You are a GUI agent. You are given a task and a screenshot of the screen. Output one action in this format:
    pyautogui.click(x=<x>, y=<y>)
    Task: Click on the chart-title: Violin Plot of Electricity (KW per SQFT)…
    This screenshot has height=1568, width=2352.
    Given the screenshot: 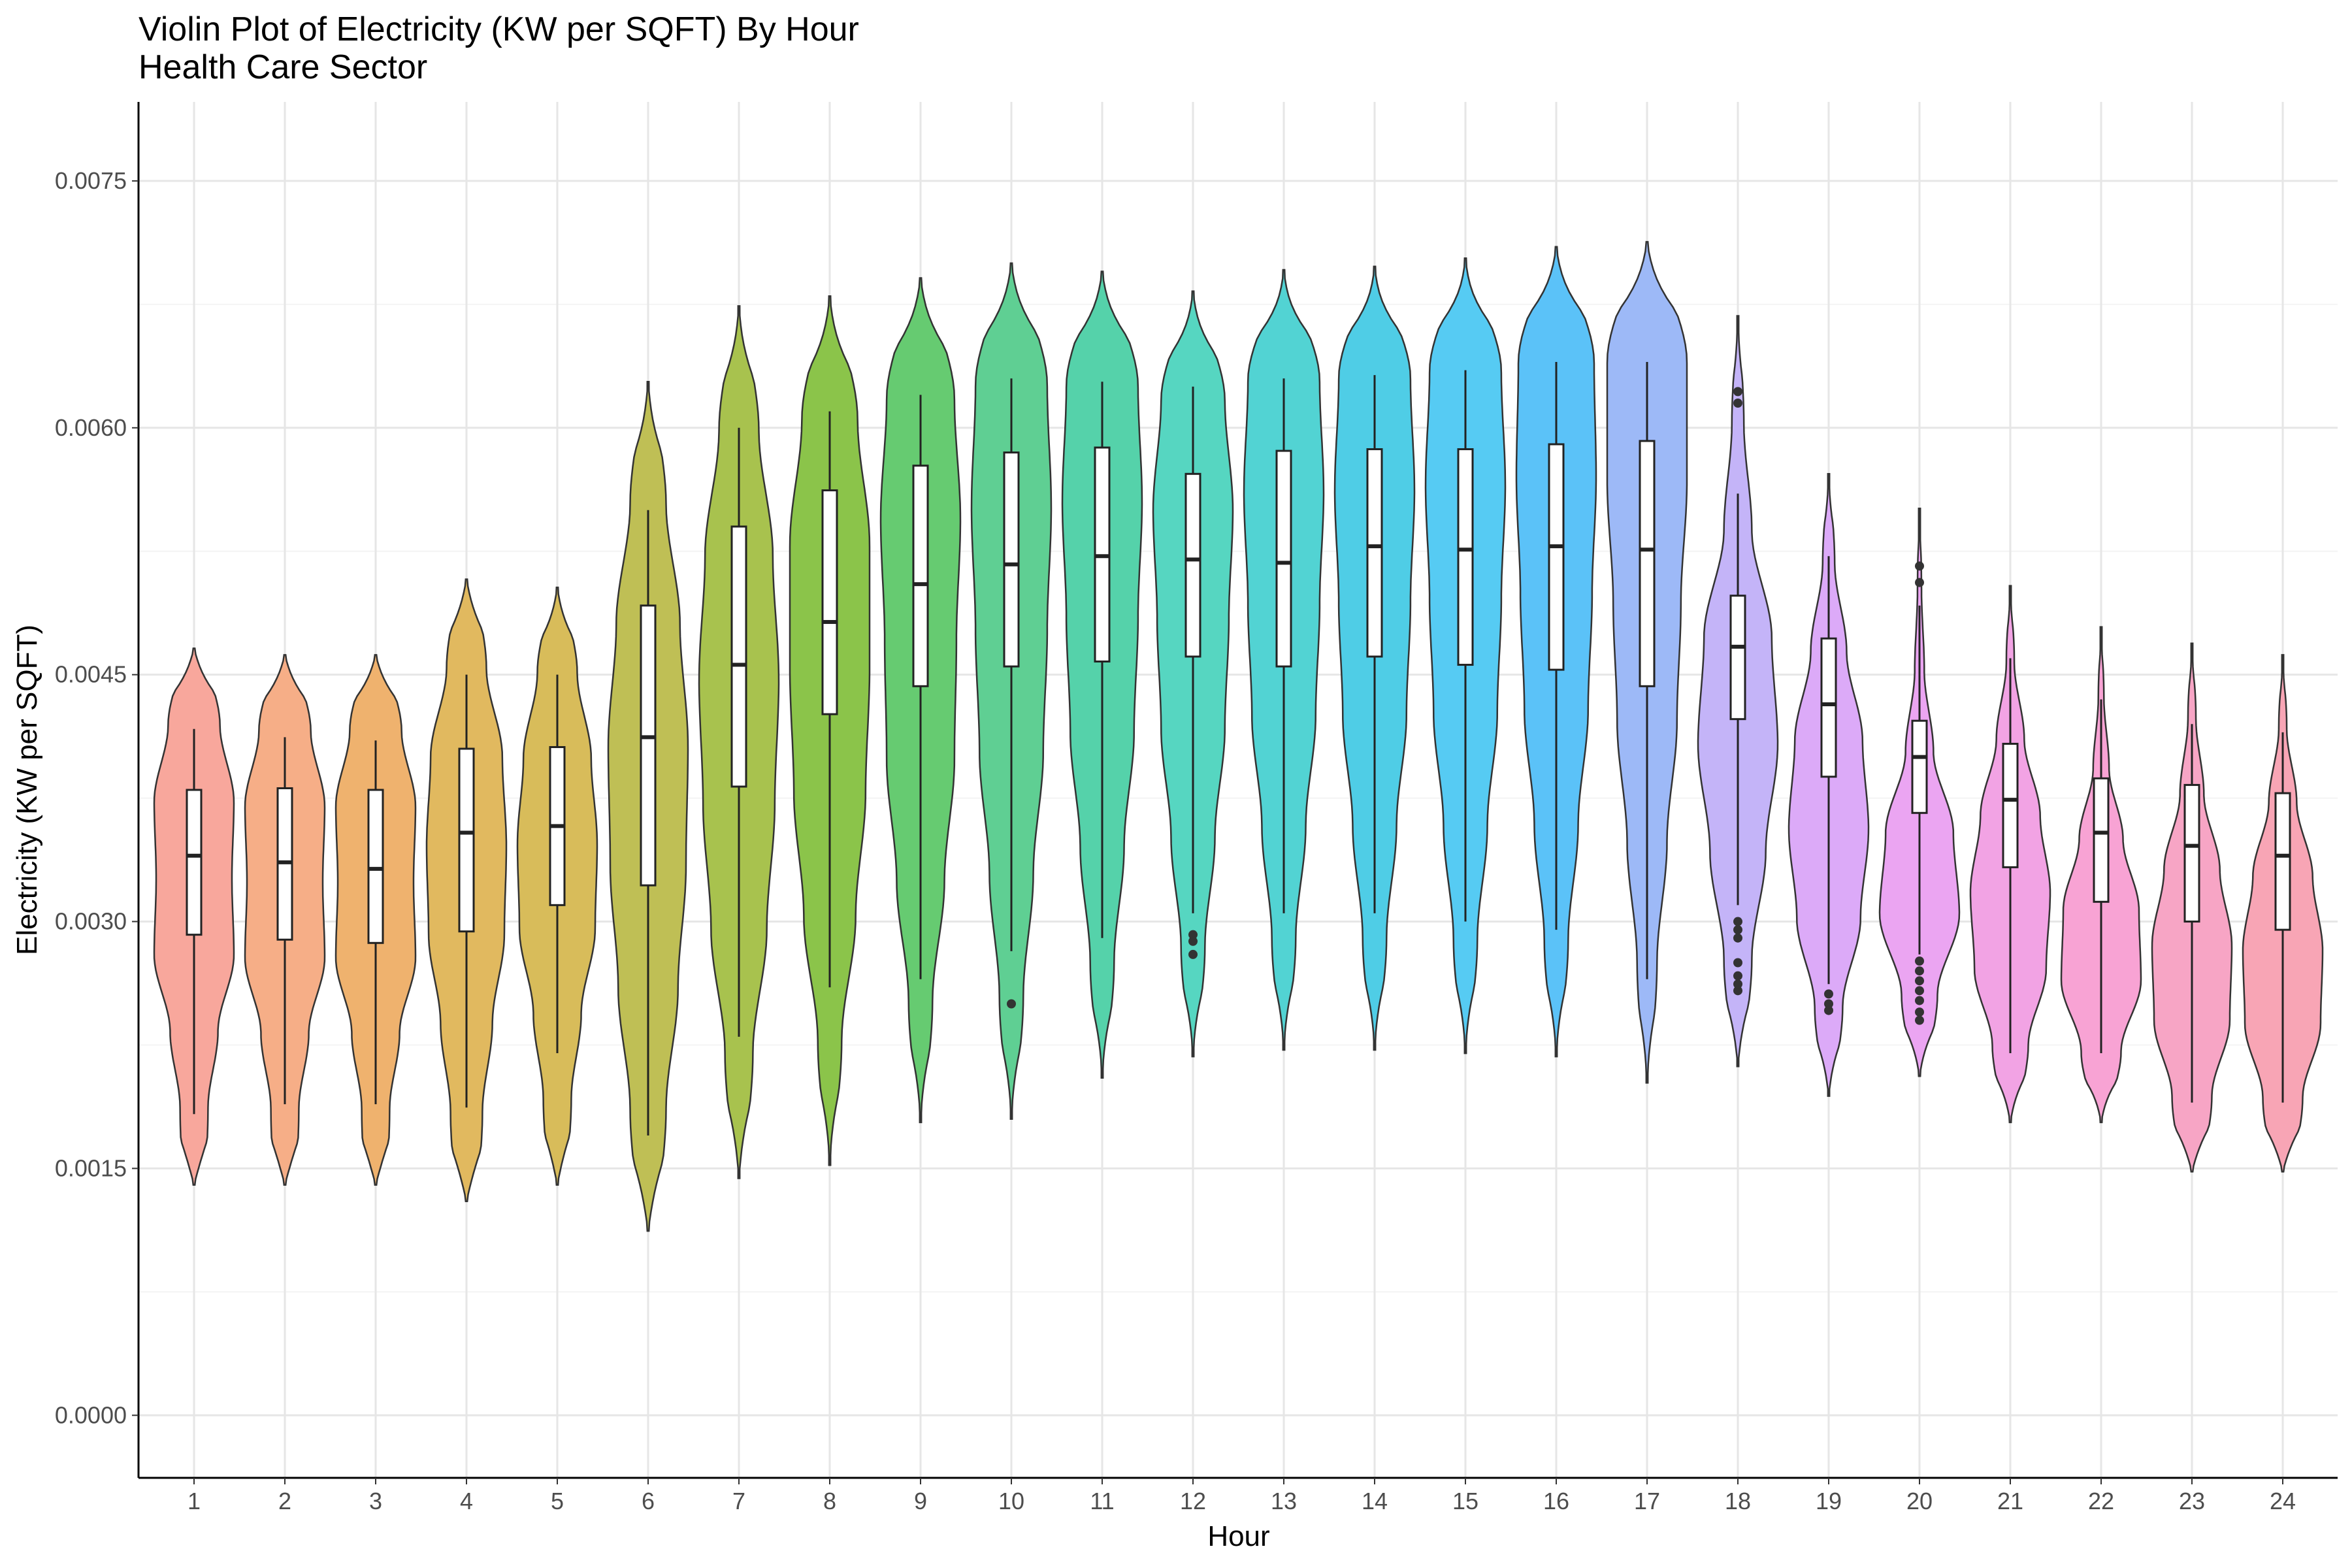 What is the action you would take?
    pyautogui.click(x=499, y=29)
    